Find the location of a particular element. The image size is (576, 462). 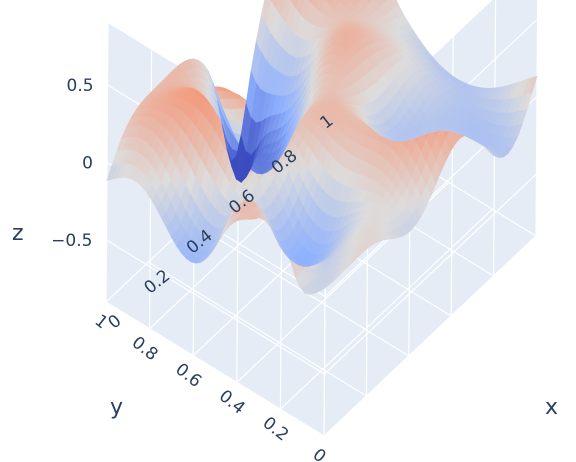

x-axis-title: x is located at coordinates (551, 407).